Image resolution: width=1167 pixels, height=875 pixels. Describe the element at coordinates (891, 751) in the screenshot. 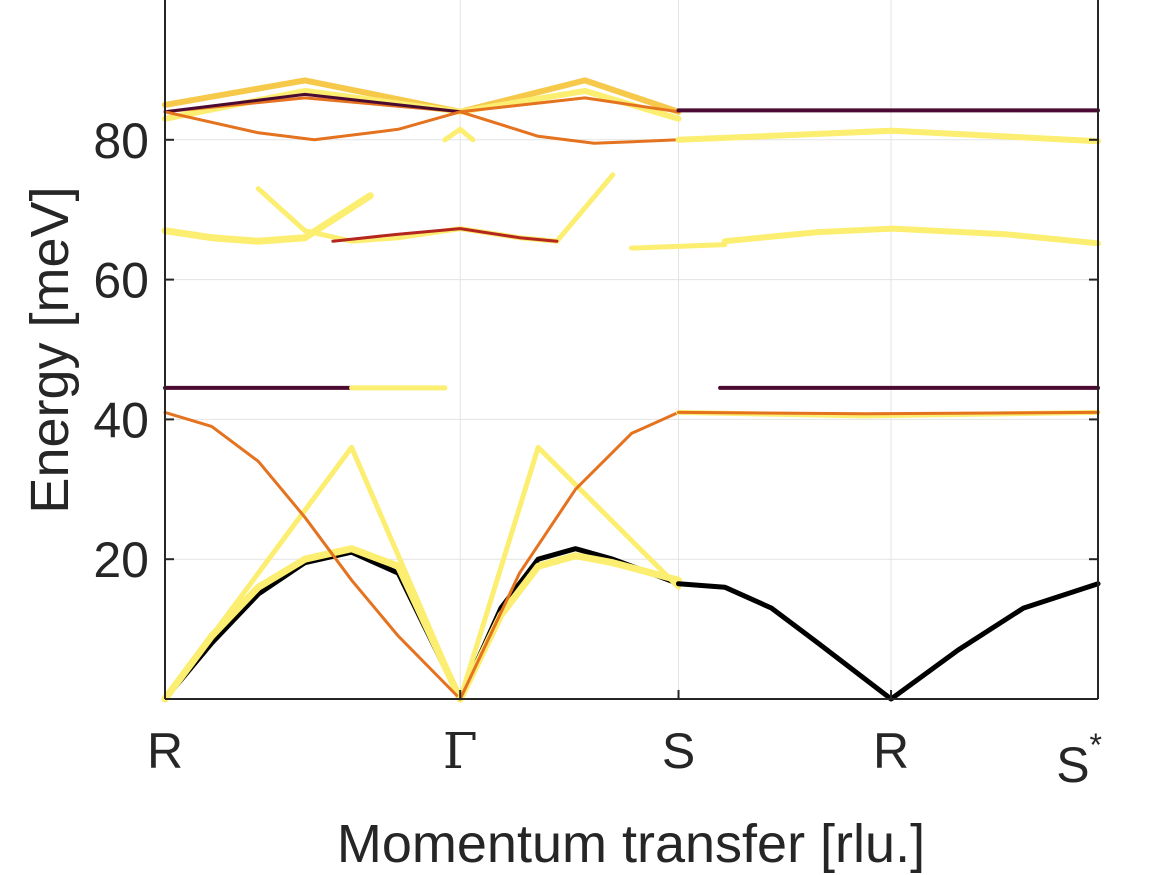

I see `x-tick-label-3: R` at that location.